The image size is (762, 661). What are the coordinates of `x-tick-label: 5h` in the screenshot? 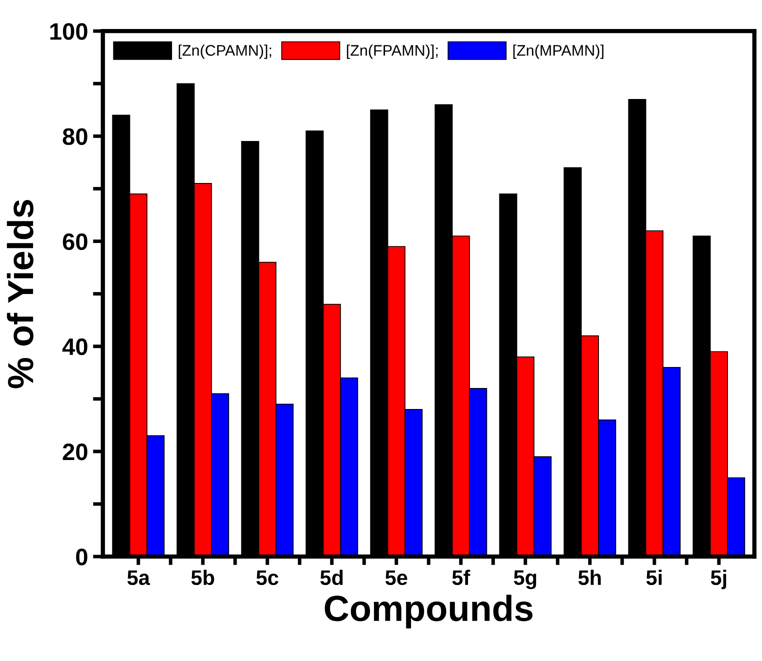 It's located at (589, 578).